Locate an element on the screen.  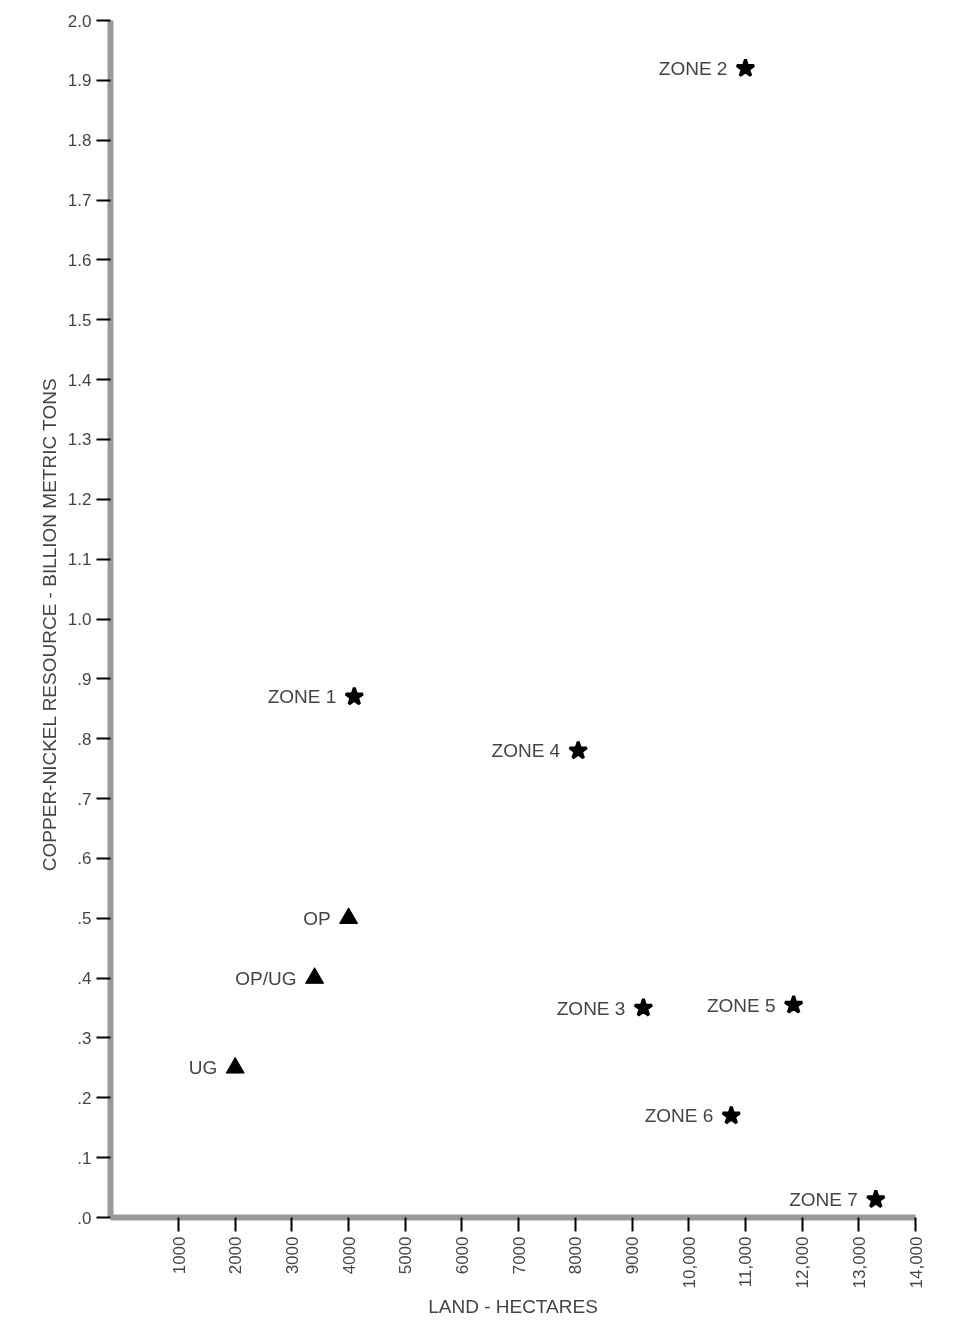
annotation: OP is located at coordinates (317, 918).